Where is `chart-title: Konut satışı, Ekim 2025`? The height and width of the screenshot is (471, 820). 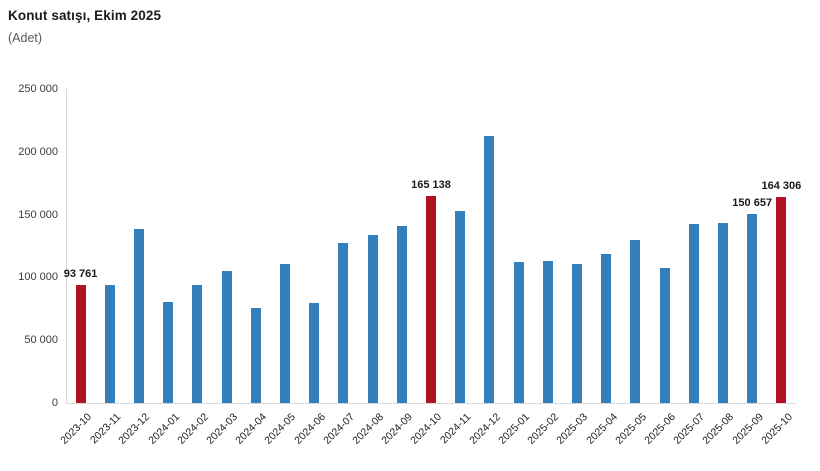
chart-title: Konut satışı, Ekim 2025 is located at coordinates (85, 15).